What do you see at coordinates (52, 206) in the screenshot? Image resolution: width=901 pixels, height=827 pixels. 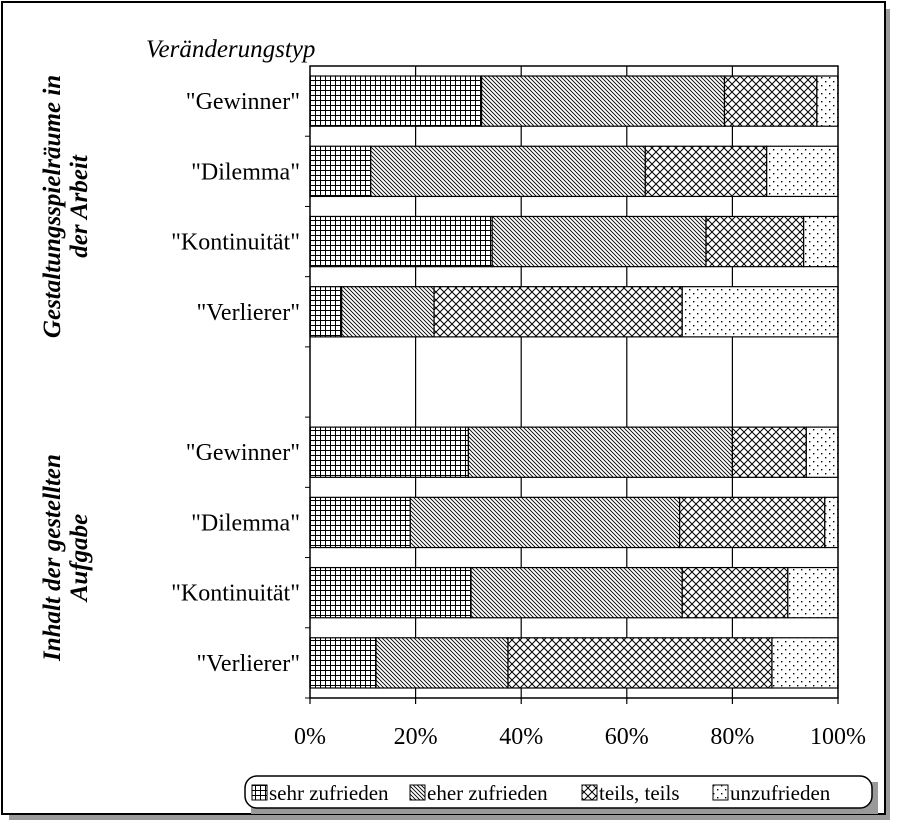 I see `group-label: Gestaltungsspielräume in` at bounding box center [52, 206].